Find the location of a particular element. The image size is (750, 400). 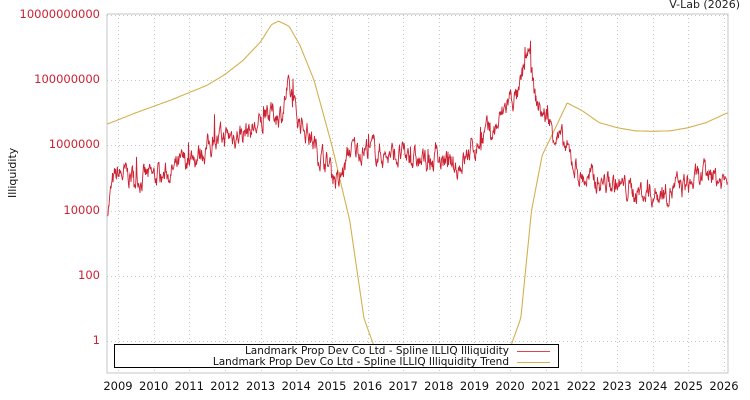

x-tick-label: 2022 is located at coordinates (581, 386).